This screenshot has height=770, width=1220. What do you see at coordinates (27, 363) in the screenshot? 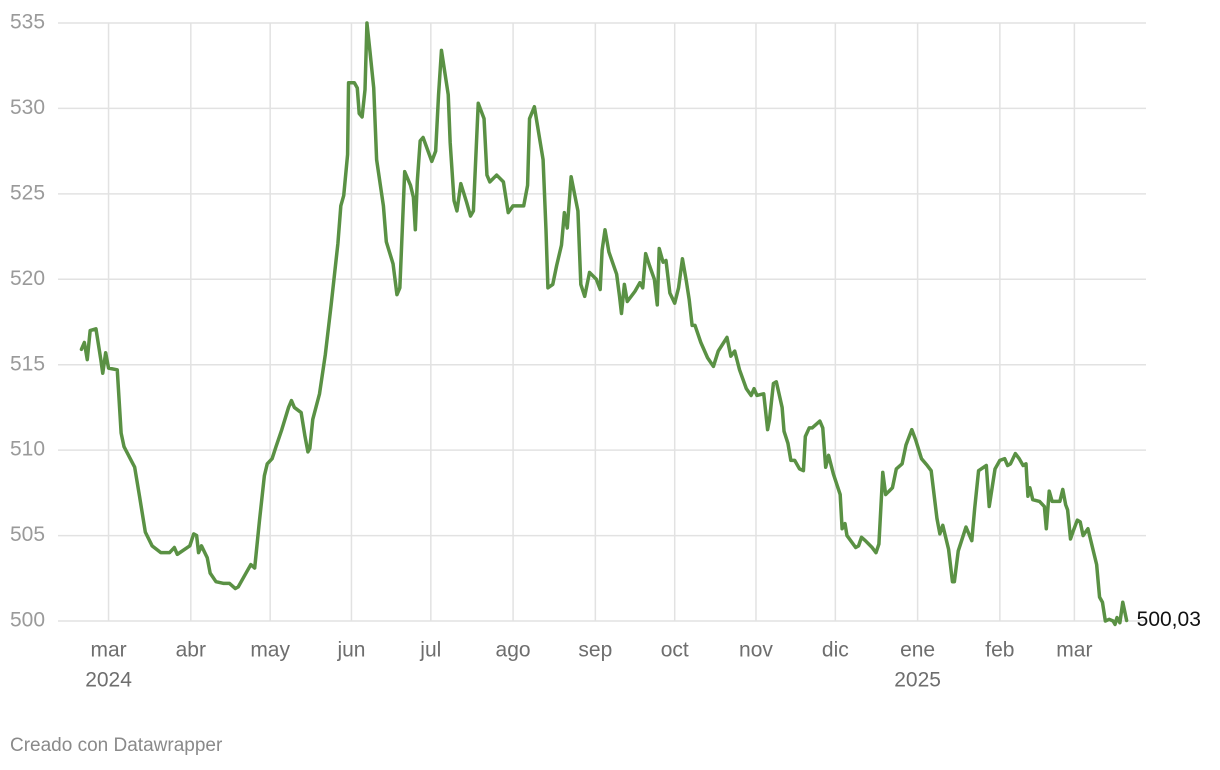
I see `y-tick-label: 515` at bounding box center [27, 363].